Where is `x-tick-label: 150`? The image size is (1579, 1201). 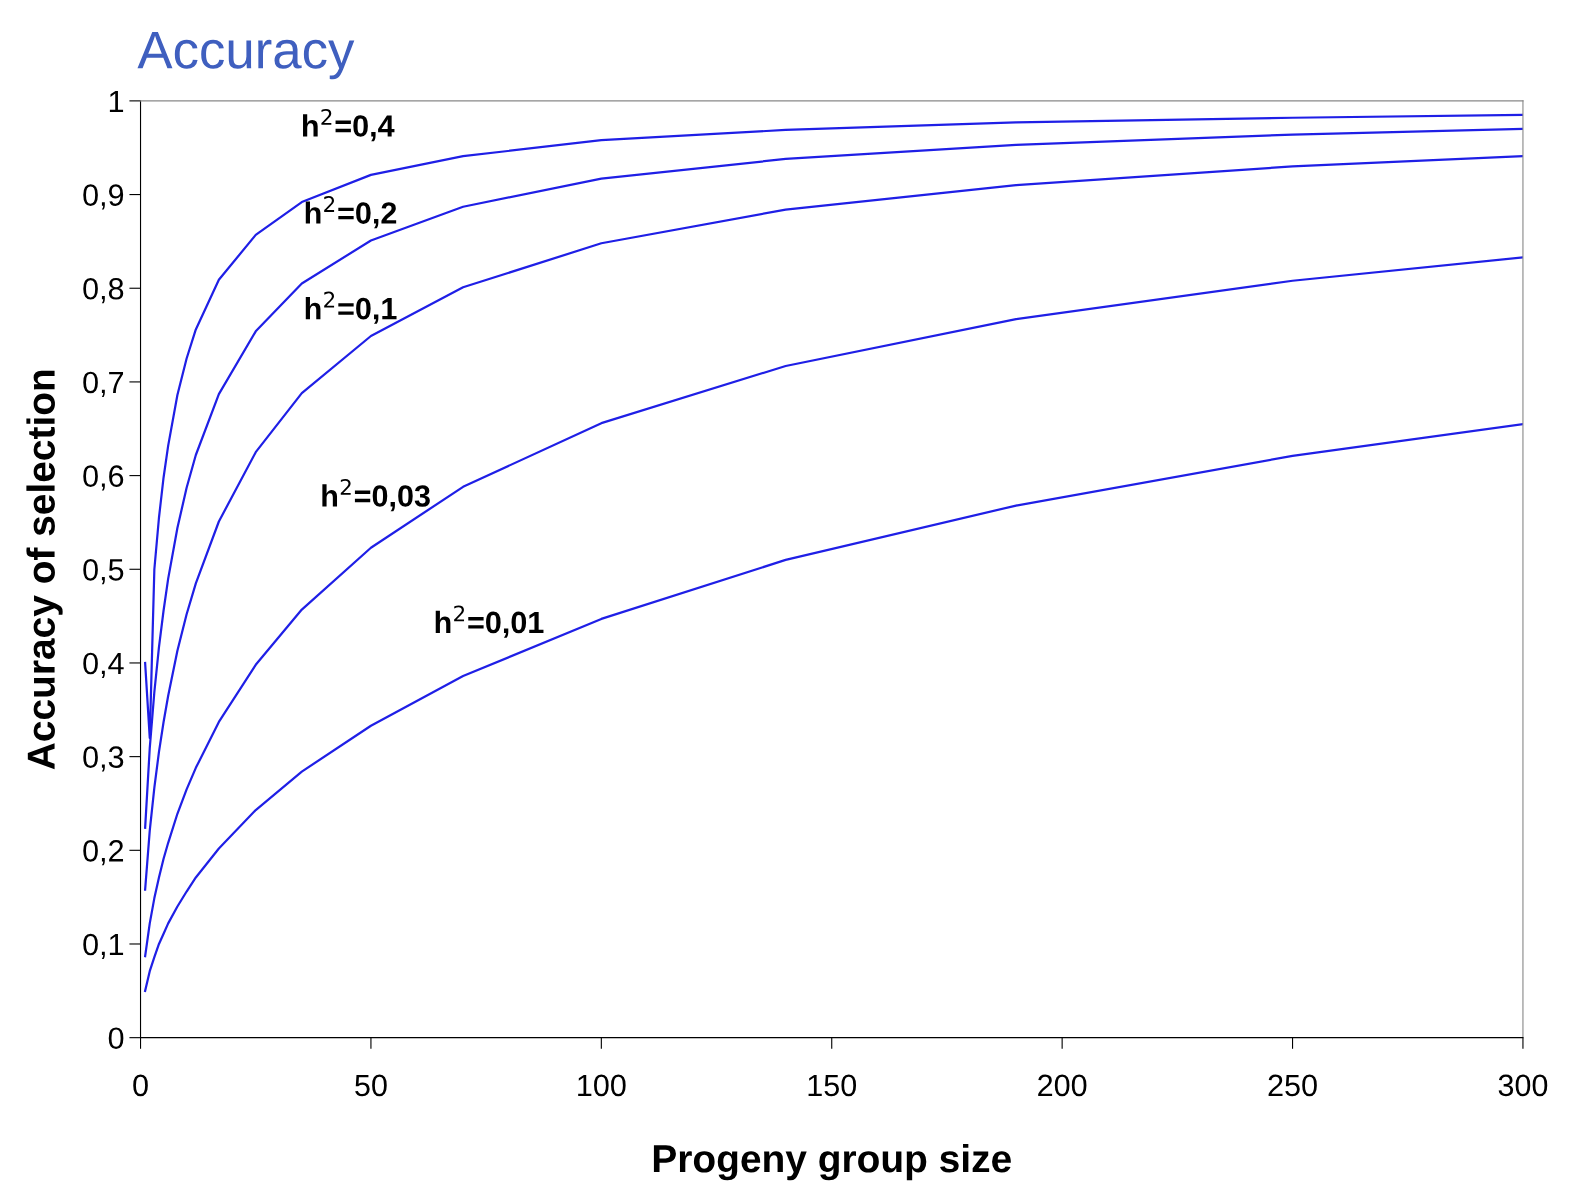 x-tick-label: 150 is located at coordinates (832, 1085).